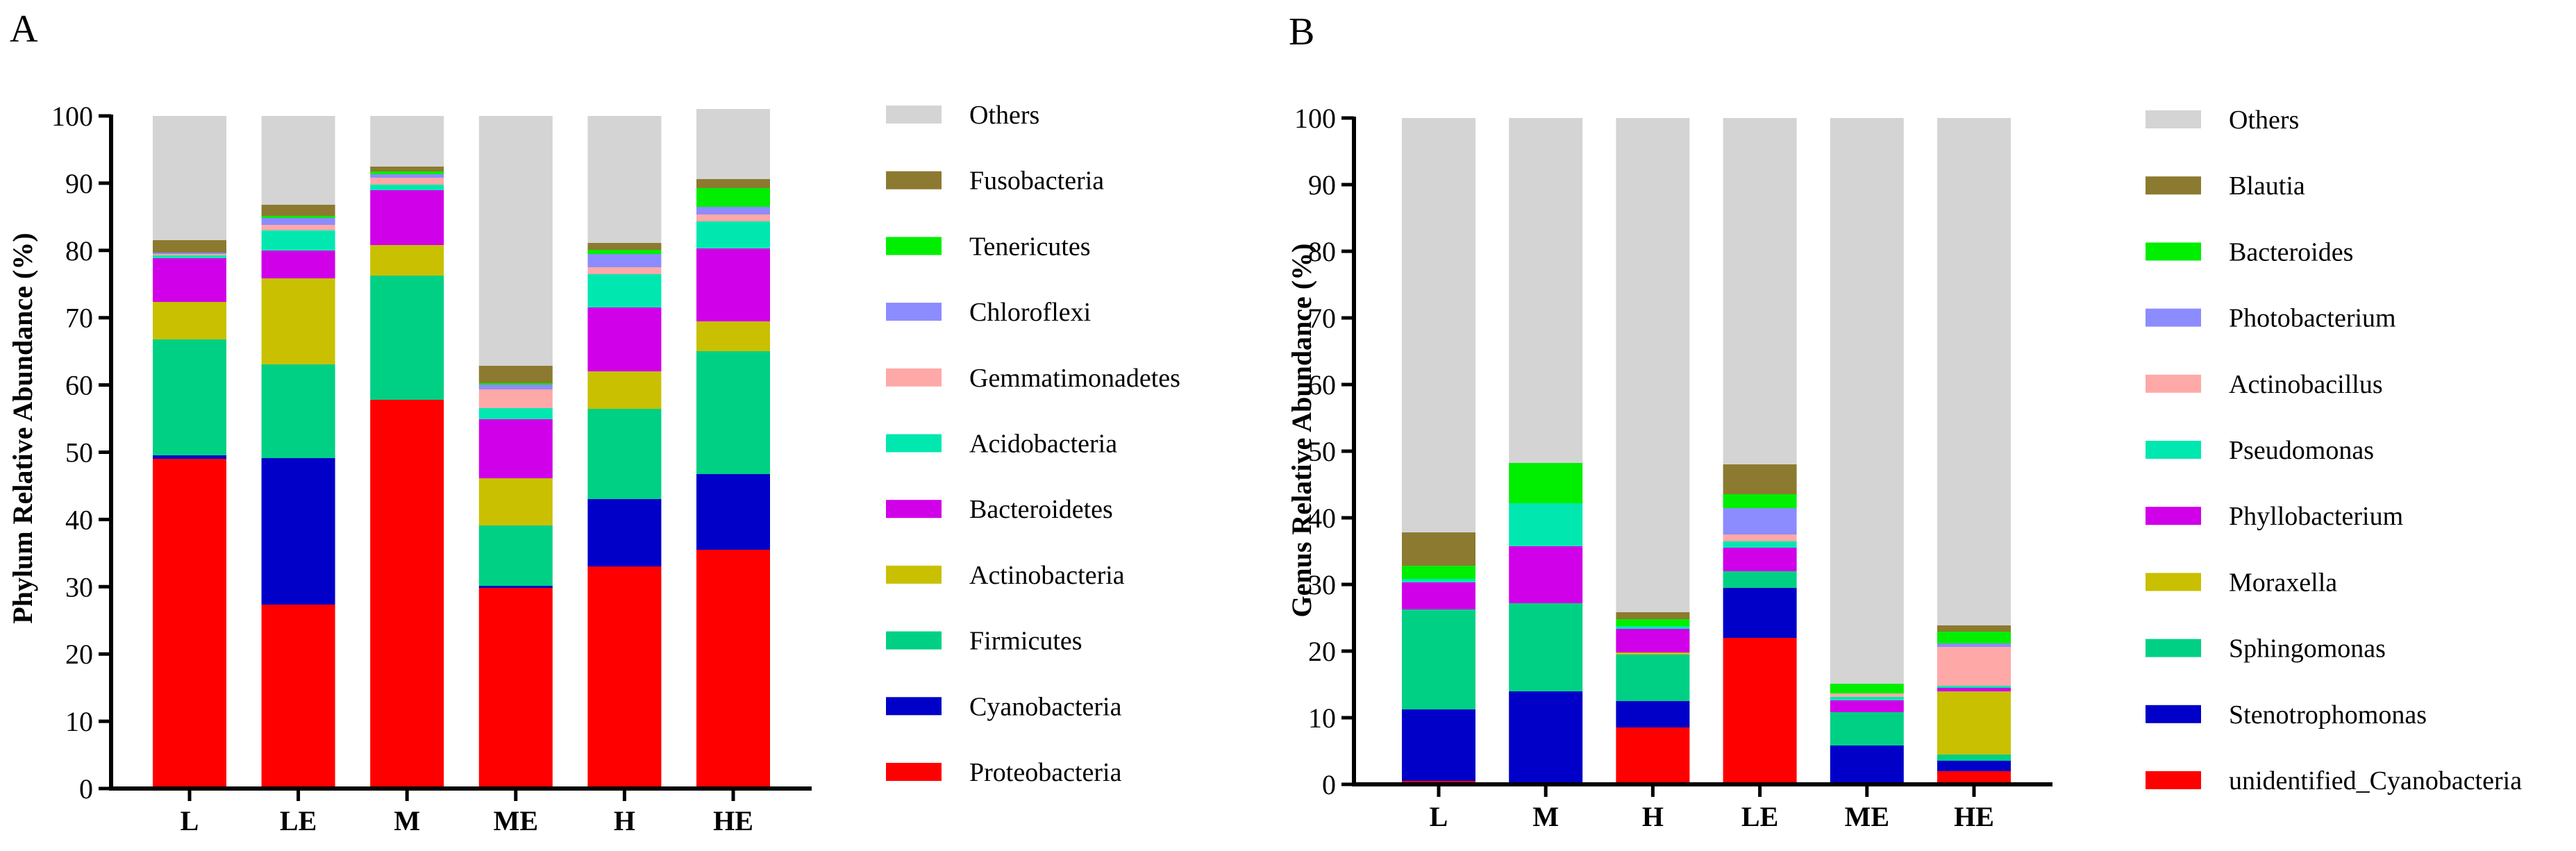  I want to click on panel-b-y-tick-label-90: 90, so click(1322, 185).